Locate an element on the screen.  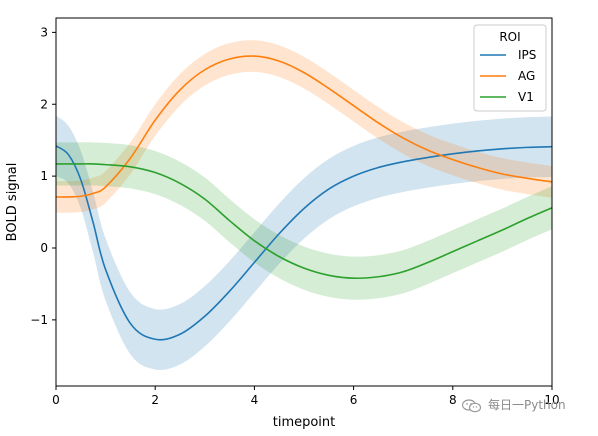
x-tick-label: 4 is located at coordinates (255, 400).